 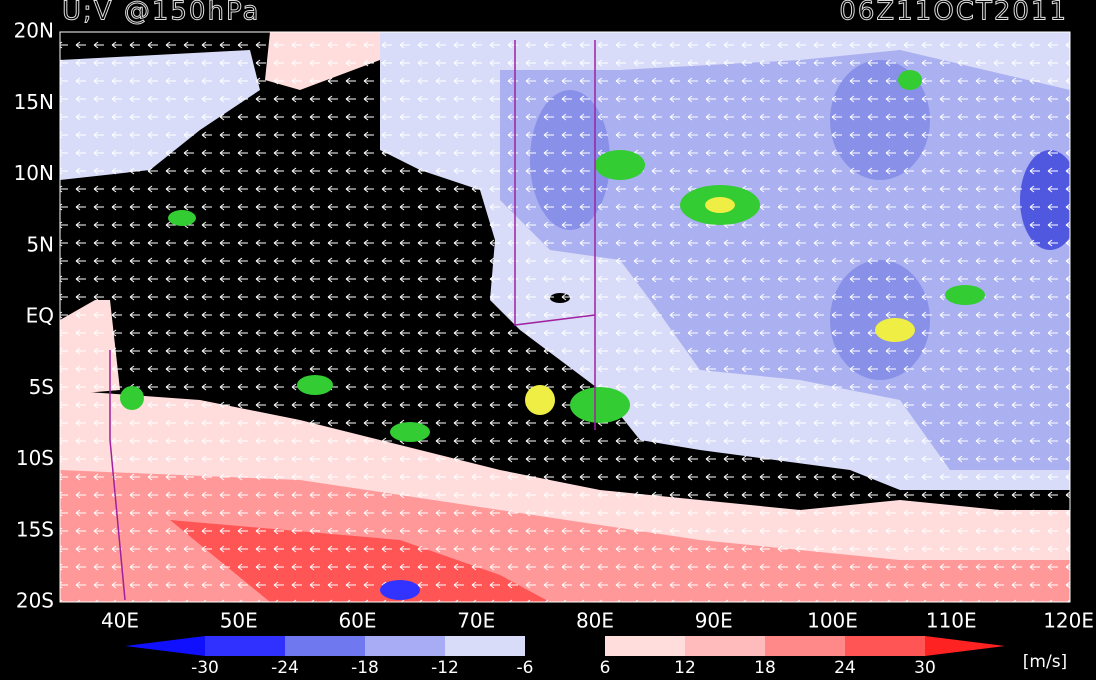 What do you see at coordinates (35, 529) in the screenshot?
I see `latitude-label: 15S` at bounding box center [35, 529].